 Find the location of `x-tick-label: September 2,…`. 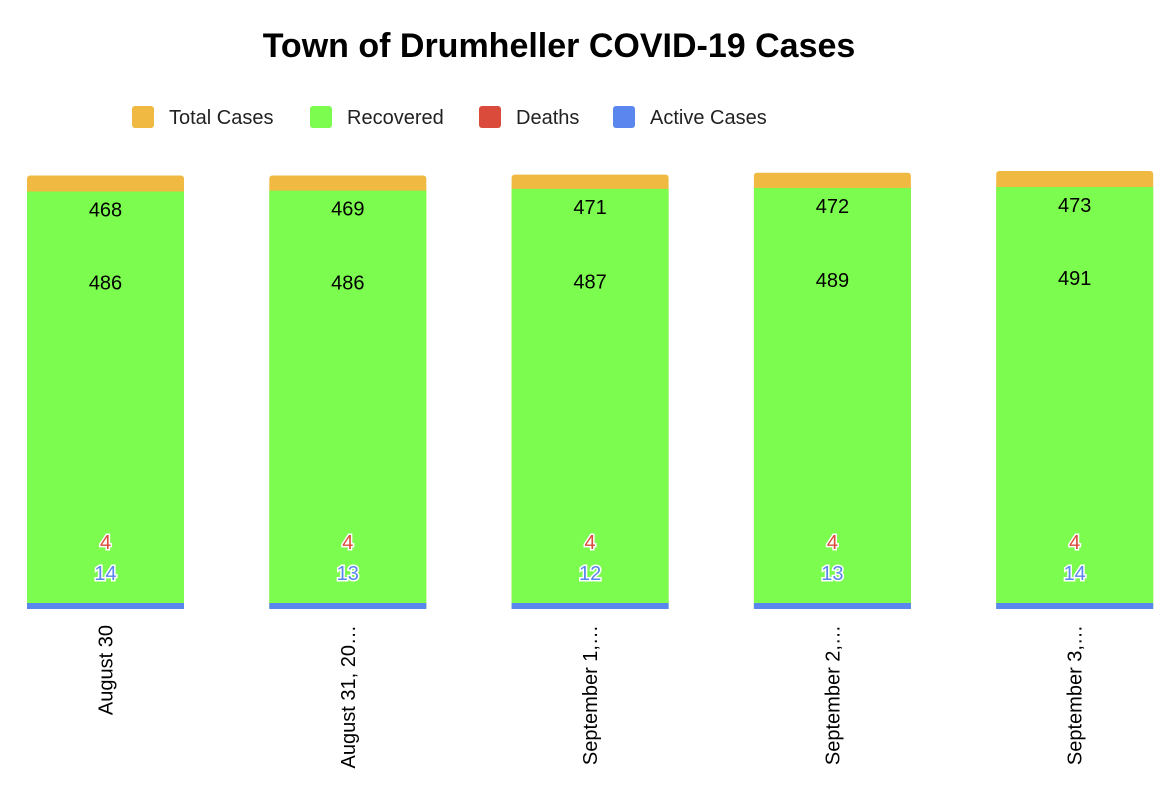

x-tick-label: September 2,… is located at coordinates (833, 695).